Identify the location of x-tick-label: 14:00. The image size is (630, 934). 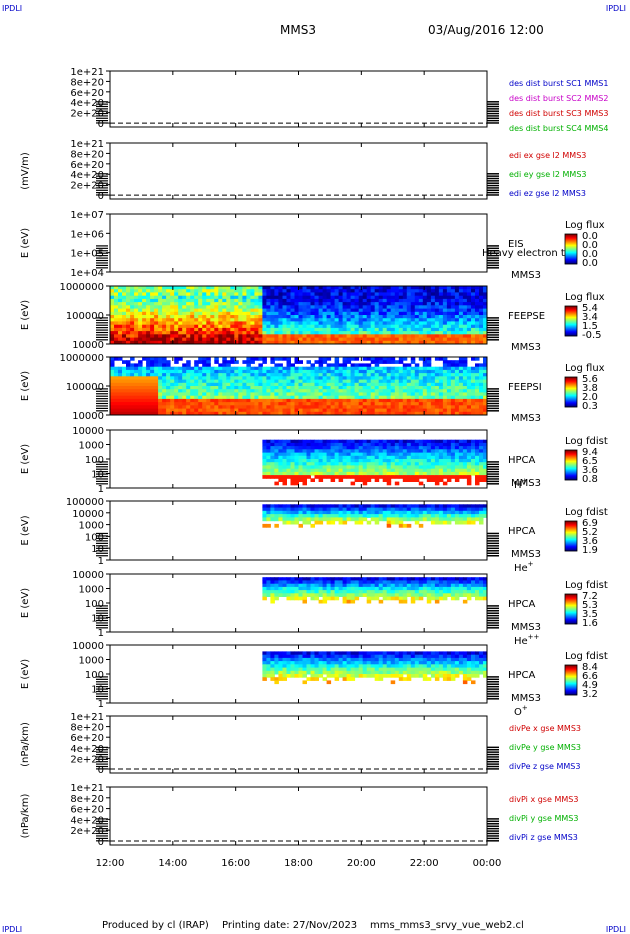
(172, 863).